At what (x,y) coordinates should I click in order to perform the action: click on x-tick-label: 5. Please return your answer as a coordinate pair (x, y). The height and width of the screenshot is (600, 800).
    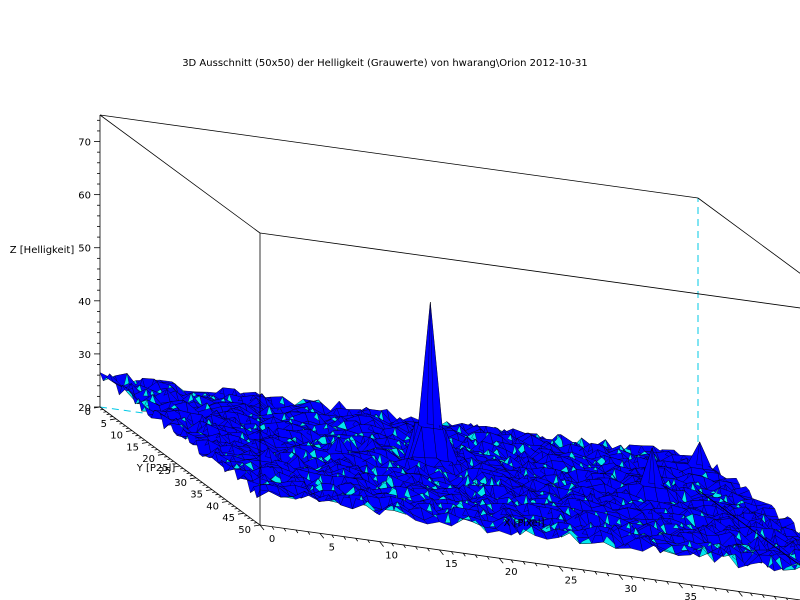
    Looking at the image, I should click on (332, 547).